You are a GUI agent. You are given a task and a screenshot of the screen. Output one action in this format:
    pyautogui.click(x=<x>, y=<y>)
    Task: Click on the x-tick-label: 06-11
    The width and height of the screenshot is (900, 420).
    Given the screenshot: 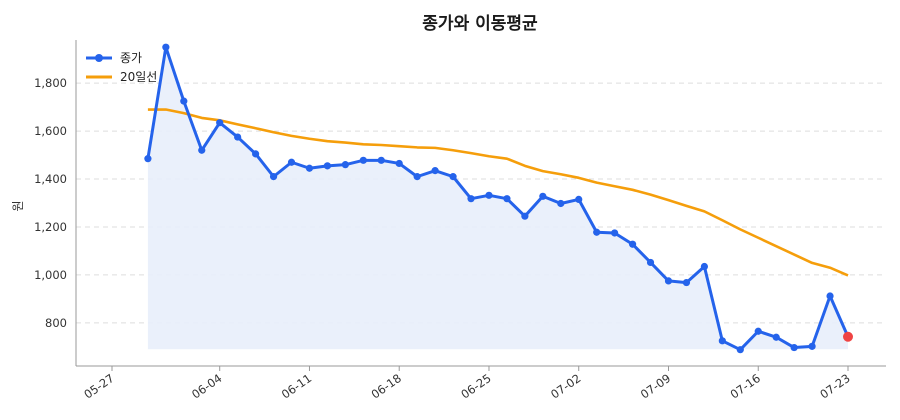 What is the action you would take?
    pyautogui.click(x=296, y=386)
    